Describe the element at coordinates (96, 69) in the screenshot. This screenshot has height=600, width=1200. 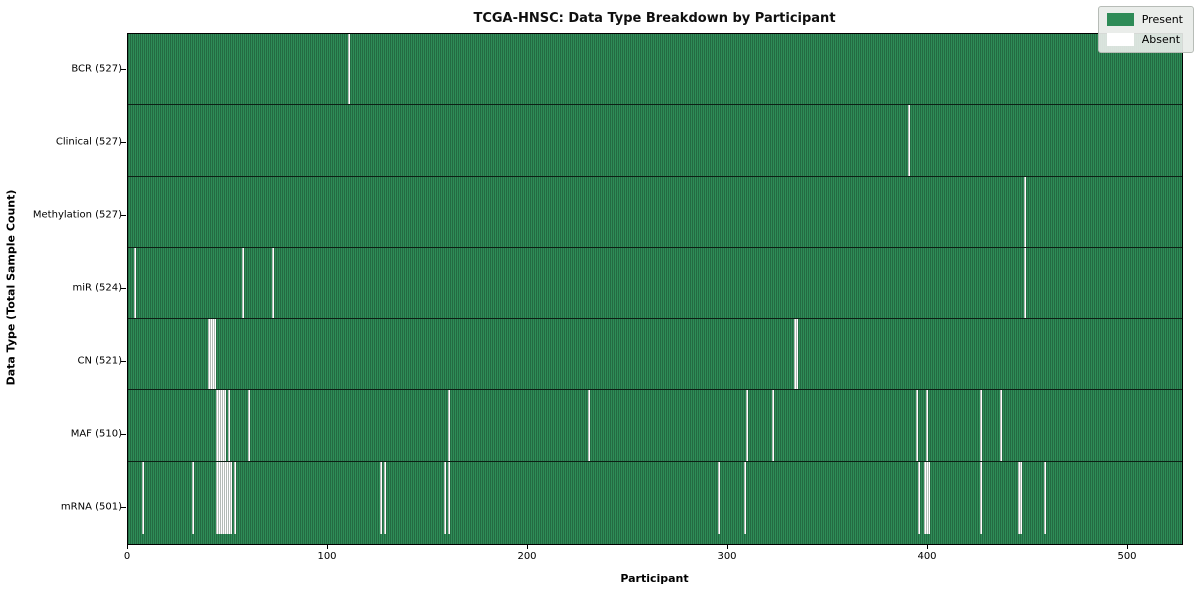
I see `y-tick-label: BCR (527)` at that location.